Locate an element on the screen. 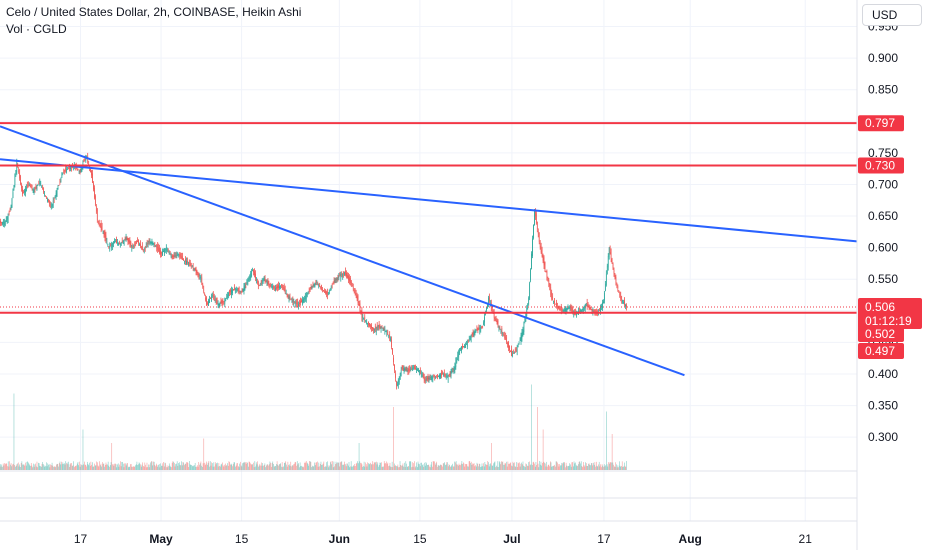 The image size is (932, 550). currency-button: USD is located at coordinates (892, 15).